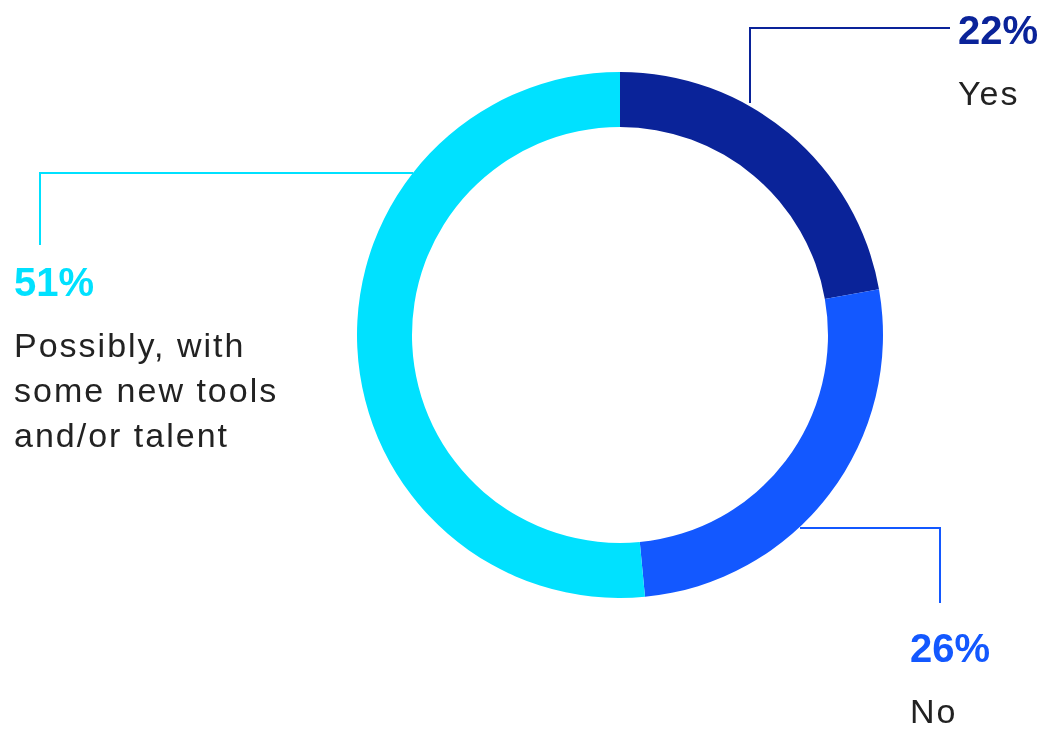  I want to click on data-label: 22%, so click(998, 30).